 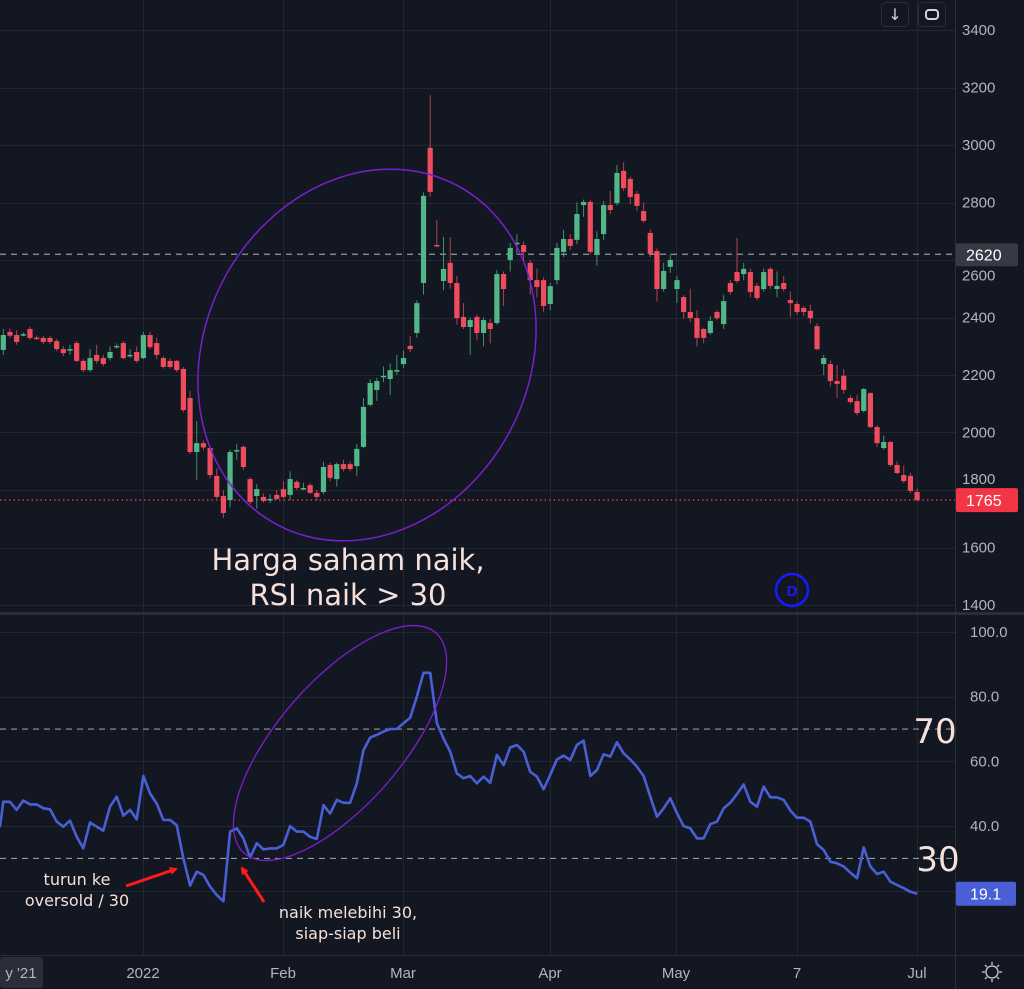 What do you see at coordinates (992, 972) in the screenshot?
I see `settings-button` at bounding box center [992, 972].